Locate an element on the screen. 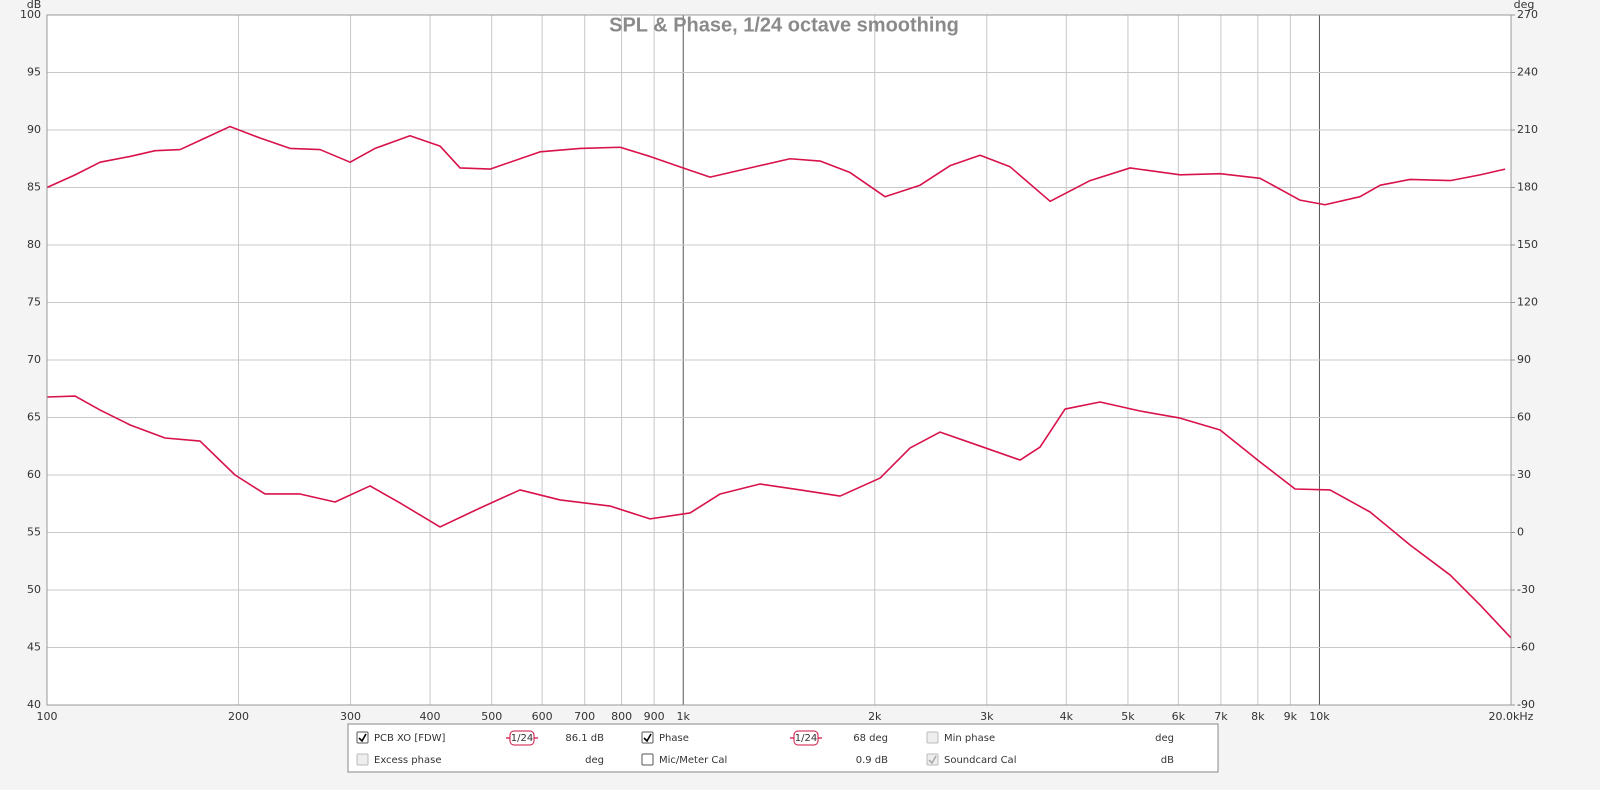  legend-panel is located at coordinates (783, 748).